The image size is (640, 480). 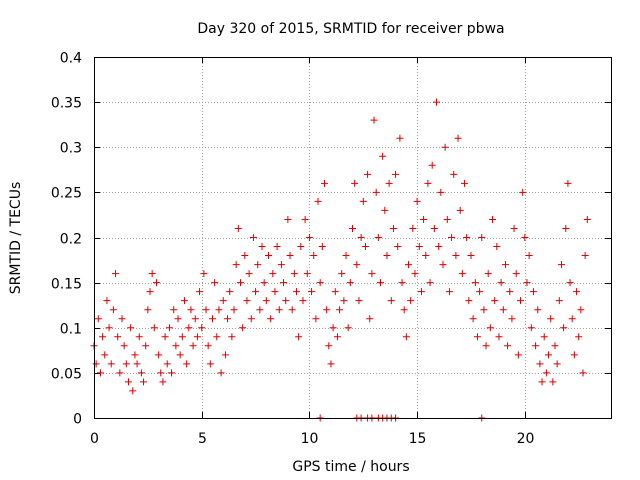 I want to click on y-tick-label: 0, so click(x=77, y=420).